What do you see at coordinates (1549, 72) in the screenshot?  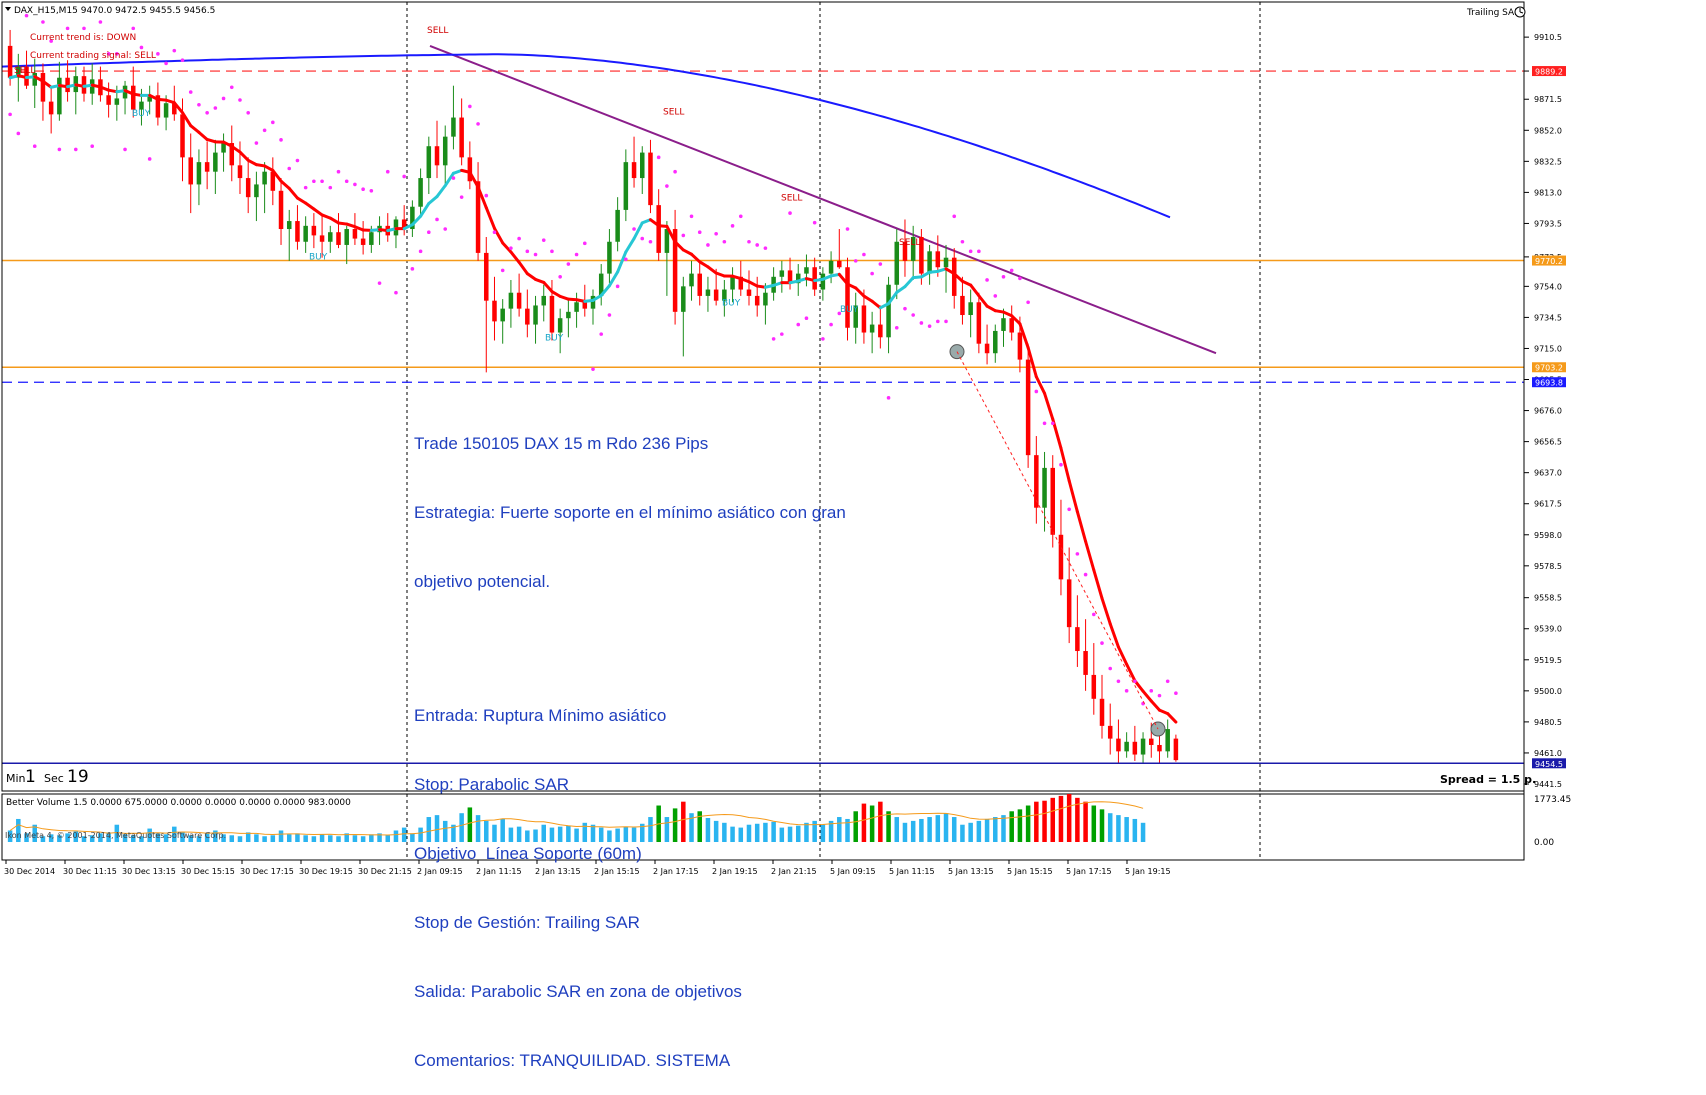 I see `level-tag-text: 9889.2` at bounding box center [1549, 72].